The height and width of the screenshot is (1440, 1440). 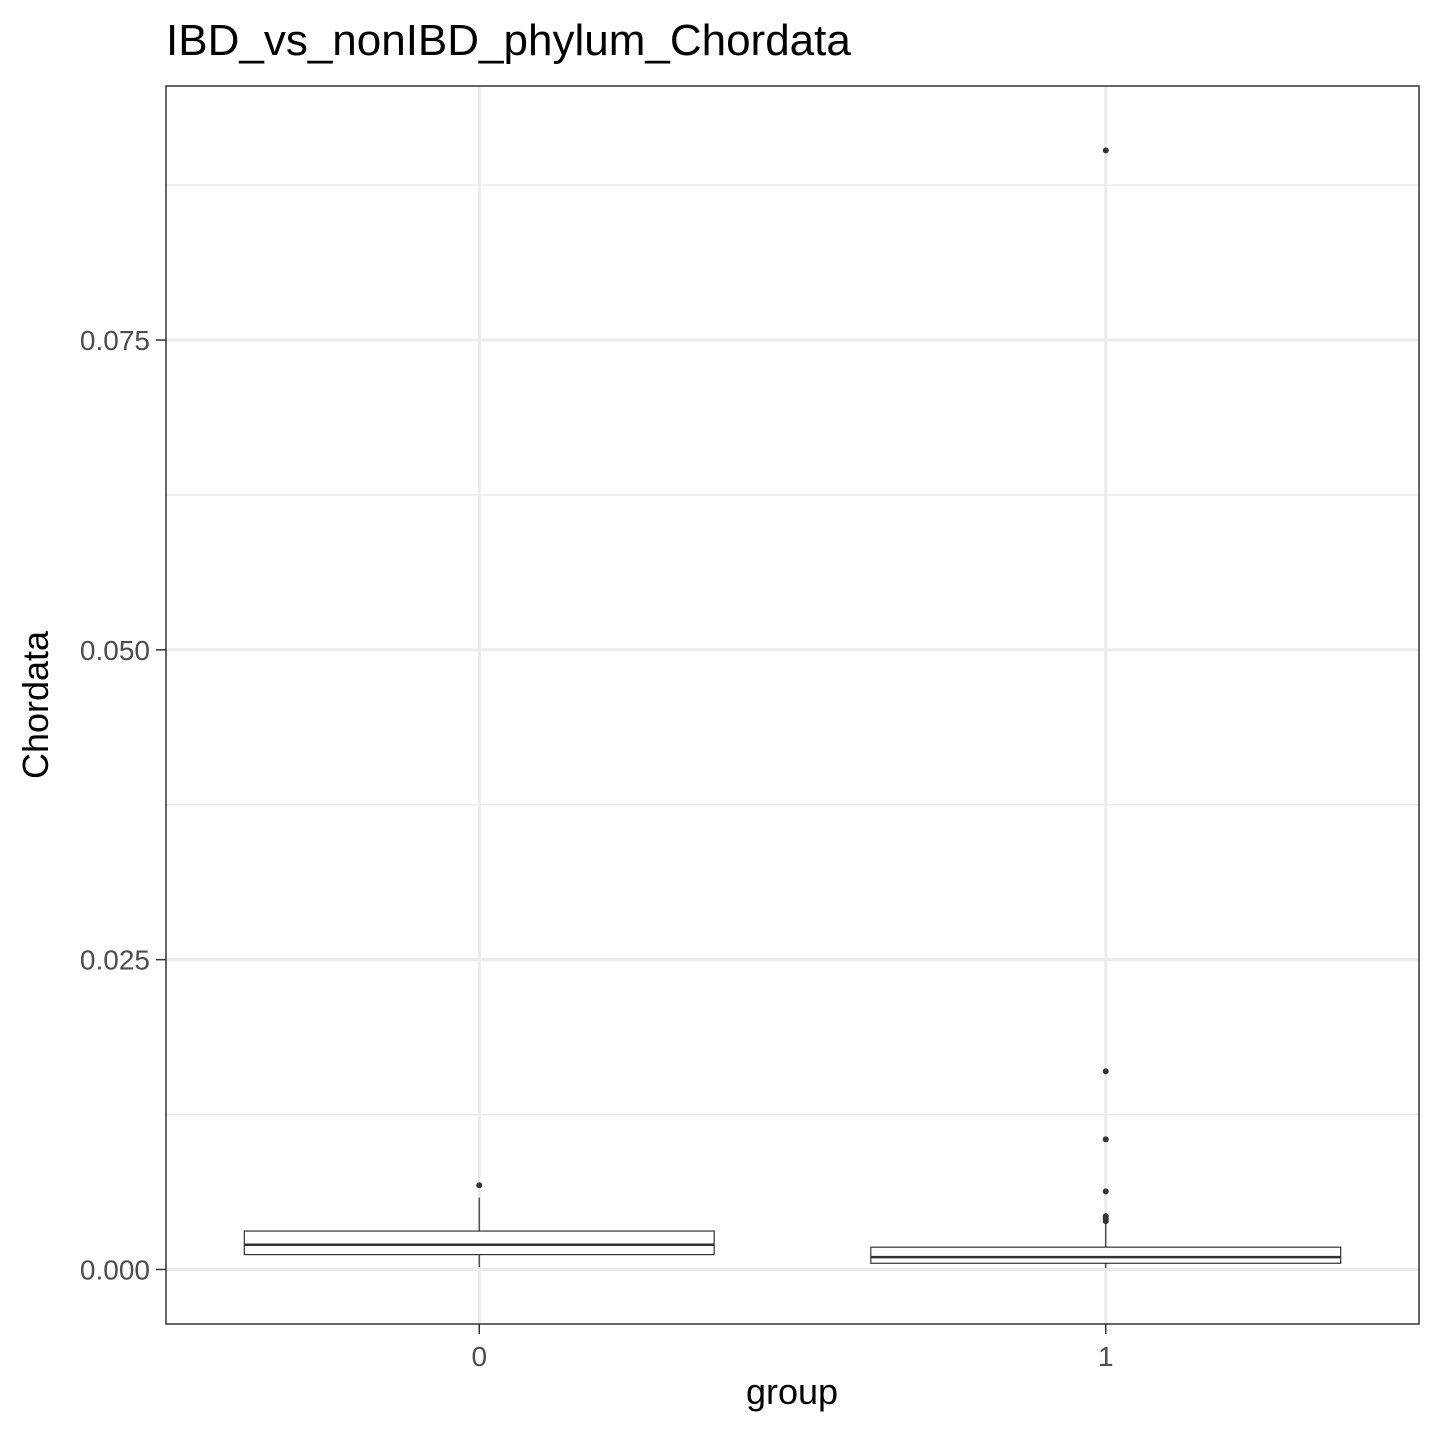 I want to click on x-tick-label: 0, so click(x=479, y=1356).